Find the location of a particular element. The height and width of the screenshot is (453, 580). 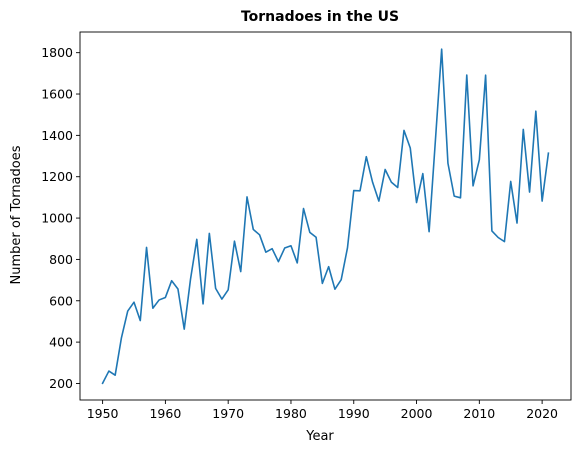

x-tick-label: 2020 is located at coordinates (542, 413).